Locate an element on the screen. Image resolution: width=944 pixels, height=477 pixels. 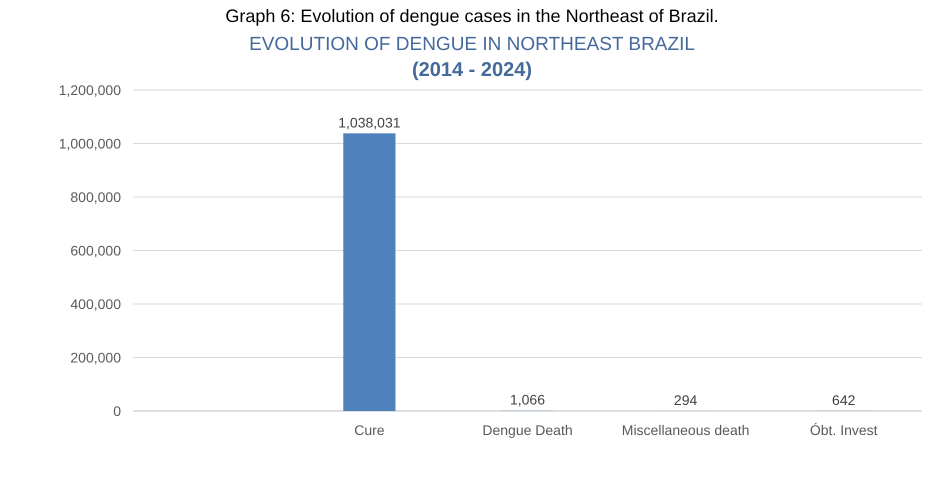
y-tick-label: 800,000 is located at coordinates (96, 196).